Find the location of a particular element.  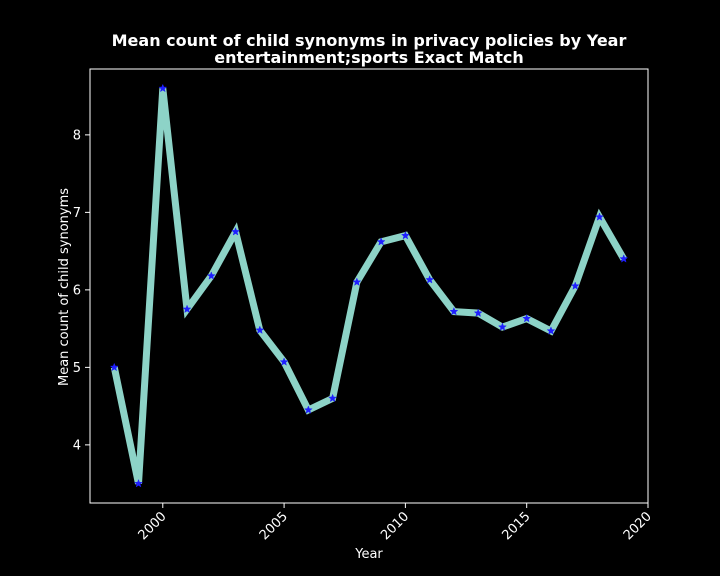

x-axis-label: Year is located at coordinates (368, 554).